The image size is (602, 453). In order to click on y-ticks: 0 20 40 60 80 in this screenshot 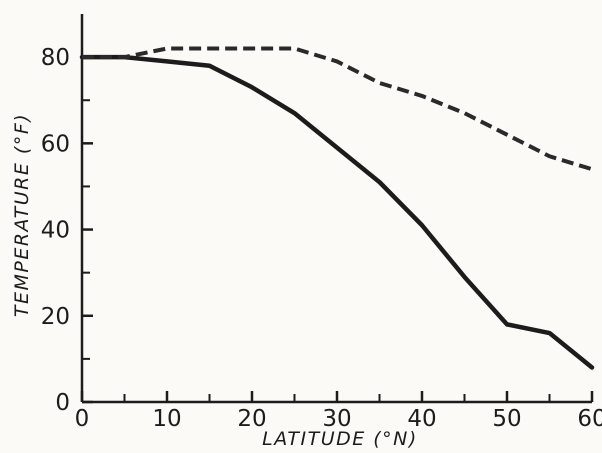, I will do `click(67, 230)`.